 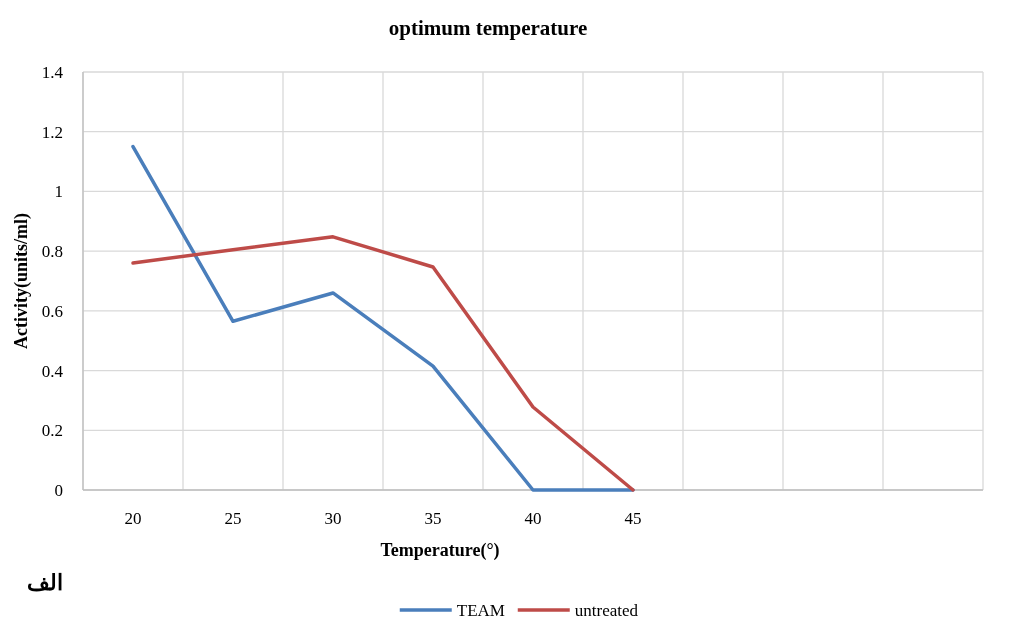 What do you see at coordinates (233, 518) in the screenshot?
I see `x-tick-label: 25` at bounding box center [233, 518].